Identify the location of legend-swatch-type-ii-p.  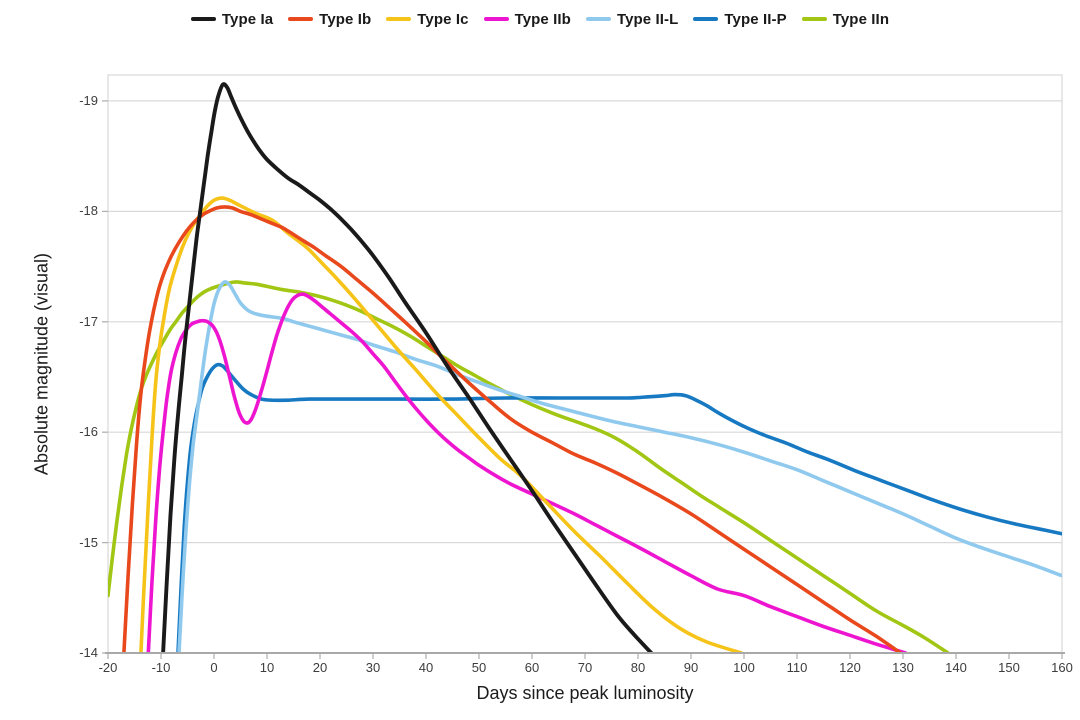
(706, 19).